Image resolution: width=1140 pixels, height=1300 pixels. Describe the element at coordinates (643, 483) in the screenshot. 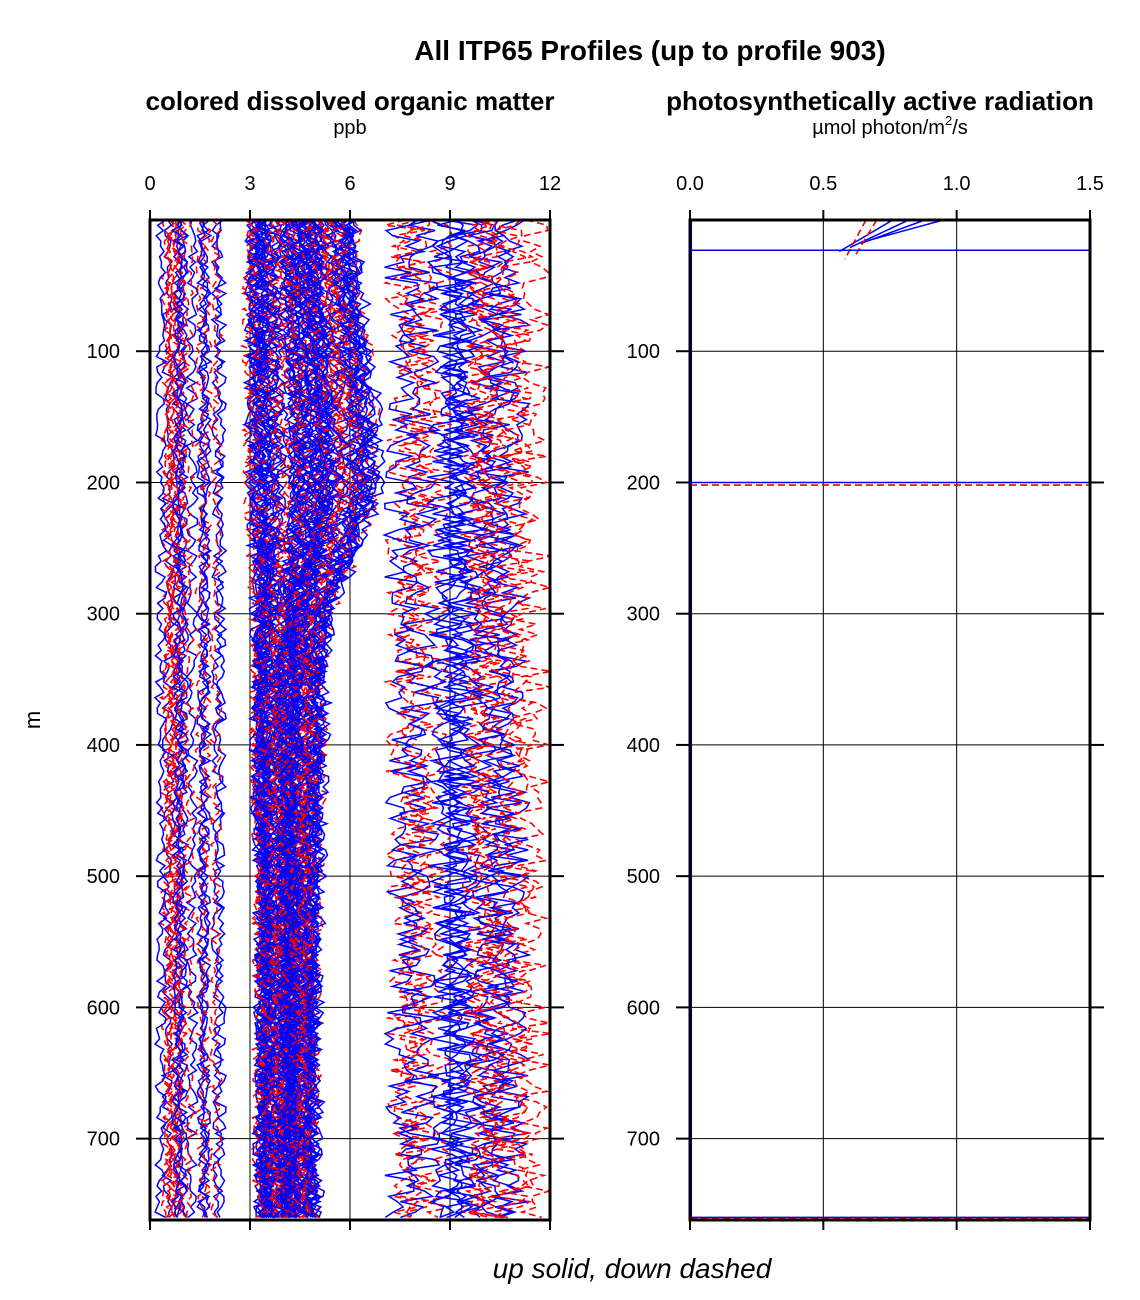

I see `par-ytick-label: 200` at that location.